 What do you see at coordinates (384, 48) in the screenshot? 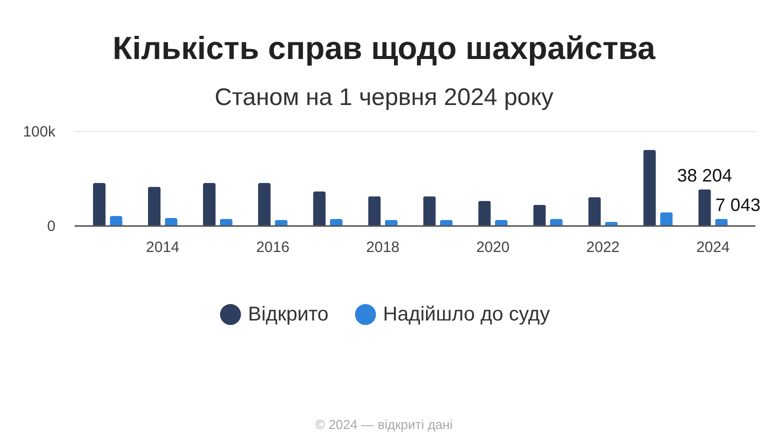
I see `chart-title: Кількість справ щодо шахрайства` at bounding box center [384, 48].